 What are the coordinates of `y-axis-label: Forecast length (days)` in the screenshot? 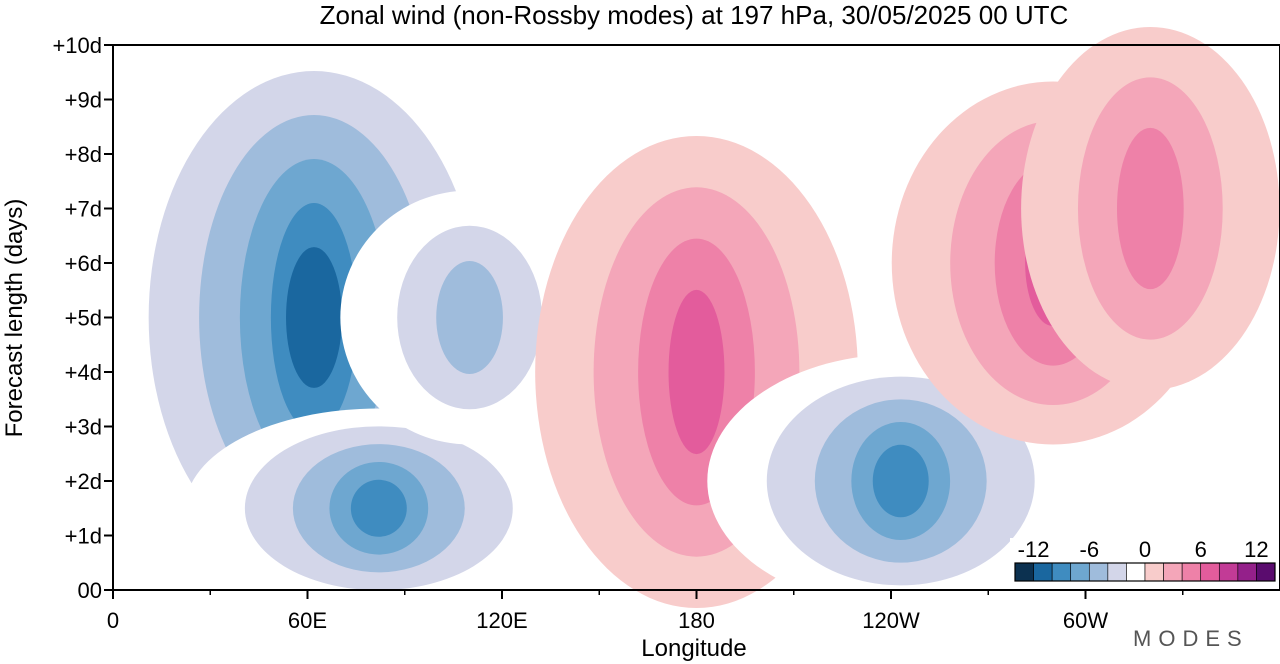 It's located at (14, 318).